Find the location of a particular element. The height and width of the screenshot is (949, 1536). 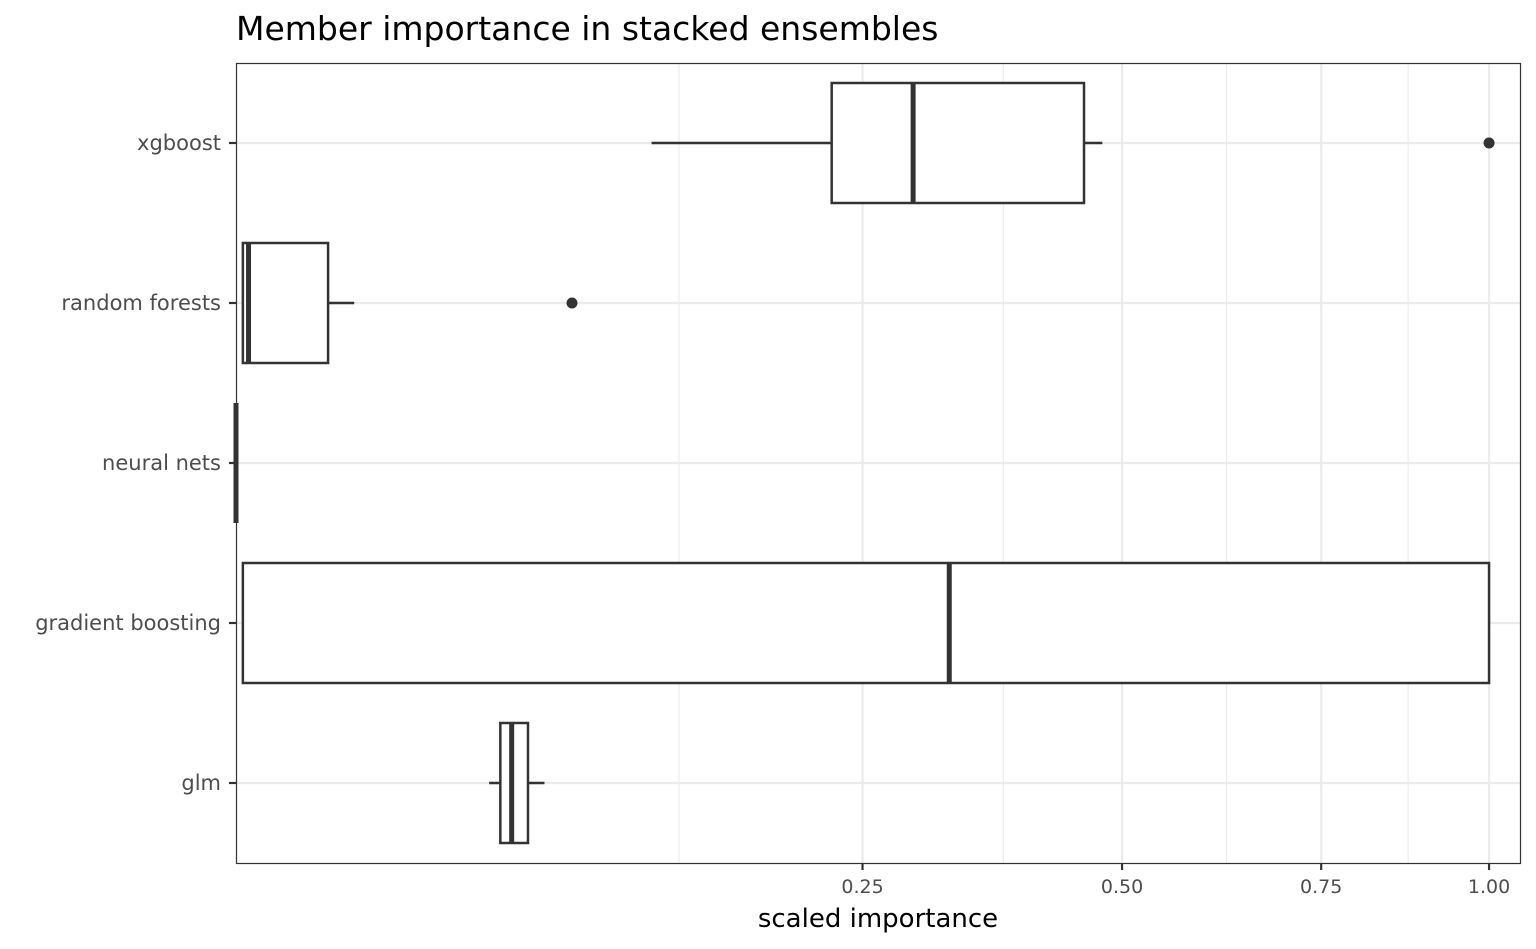

x-tick-label: 0.25 is located at coordinates (862, 887).